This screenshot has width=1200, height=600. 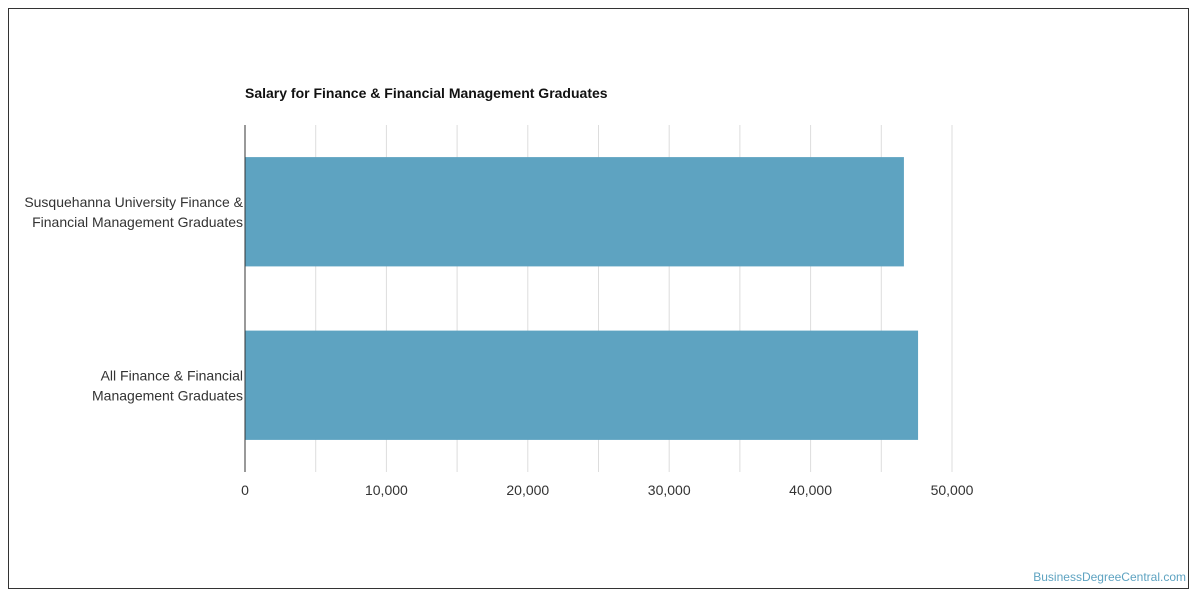 What do you see at coordinates (133, 202) in the screenshot?
I see `category-label: Susquehanna University Finance &` at bounding box center [133, 202].